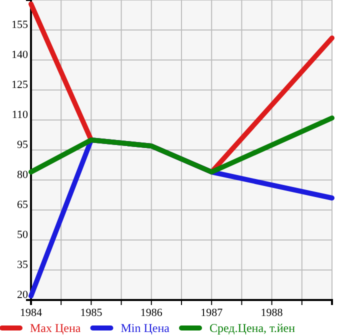  I want to click on y-tick-label: 95, so click(22, 144).